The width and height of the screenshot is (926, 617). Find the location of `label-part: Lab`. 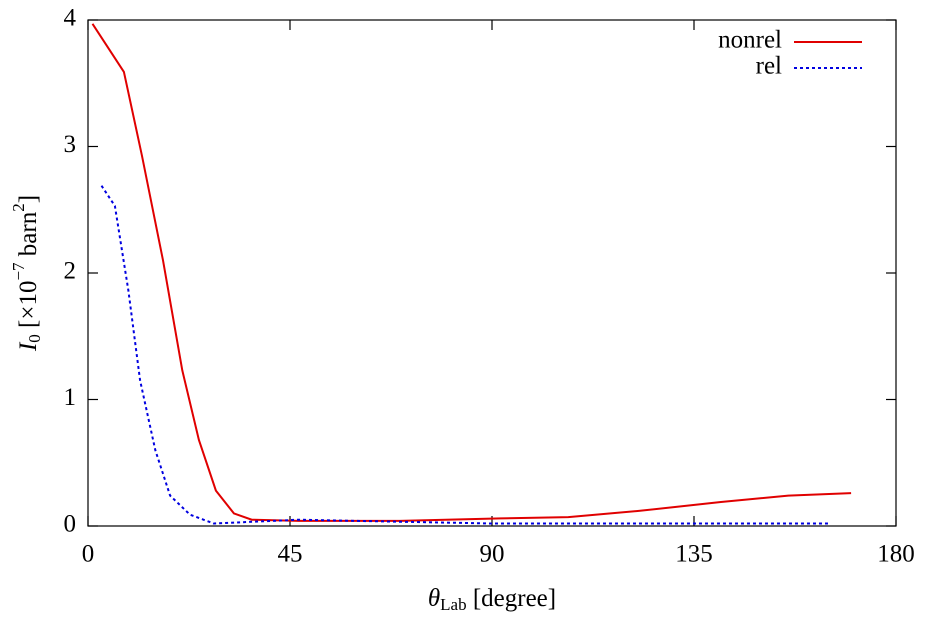

label-part: Lab is located at coordinates (453, 604).